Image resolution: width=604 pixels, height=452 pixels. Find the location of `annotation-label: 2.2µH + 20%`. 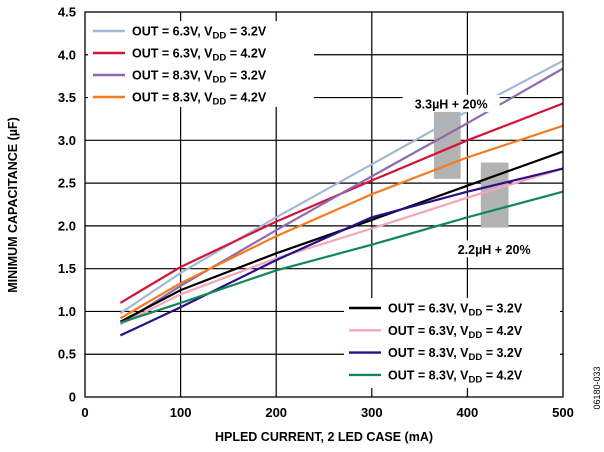

annotation-label: 2.2µH + 20% is located at coordinates (494, 250).